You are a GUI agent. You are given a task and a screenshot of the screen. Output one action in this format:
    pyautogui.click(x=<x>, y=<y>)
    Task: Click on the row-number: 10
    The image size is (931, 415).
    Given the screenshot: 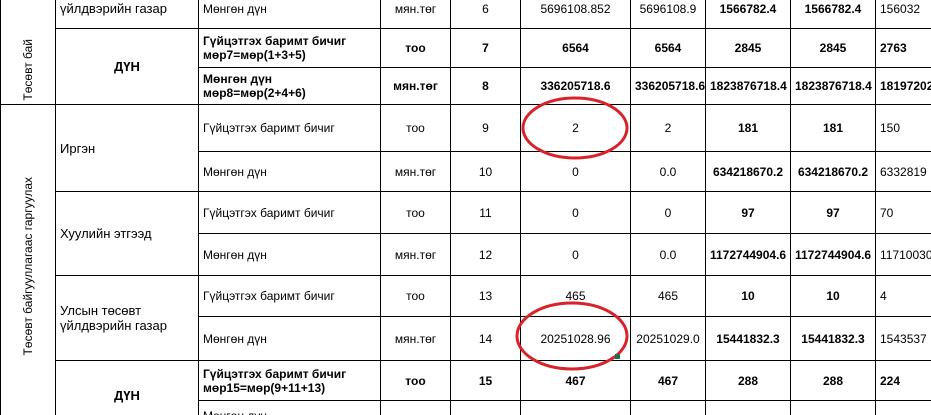 What is the action you would take?
    pyautogui.click(x=485, y=171)
    